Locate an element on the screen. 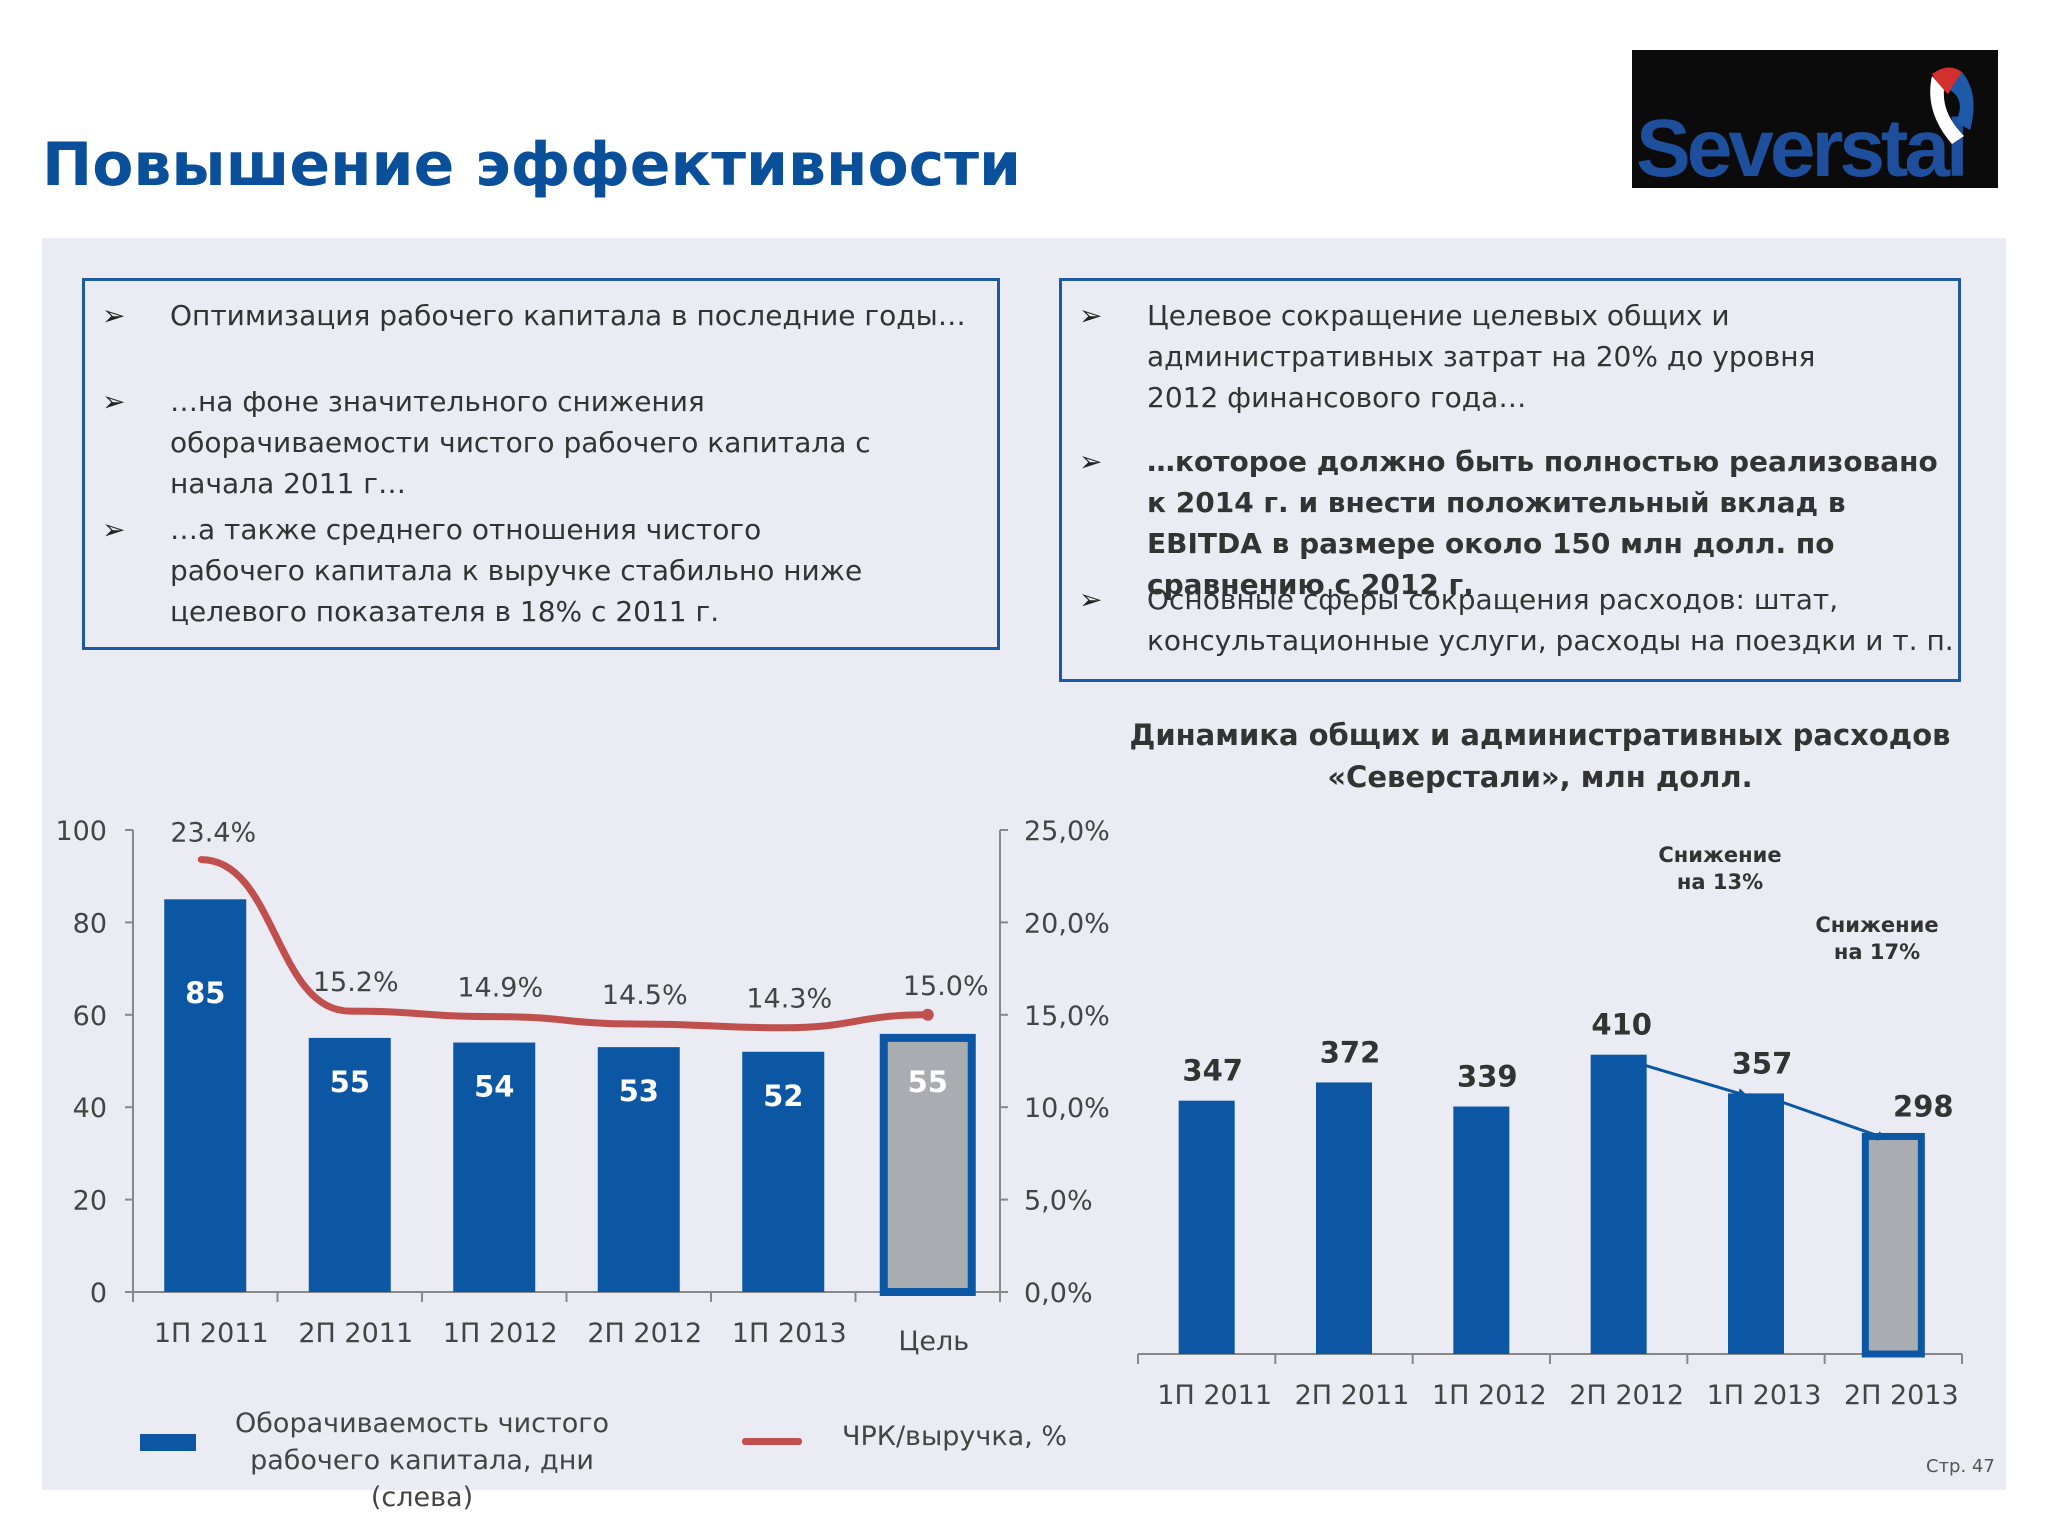 The height and width of the screenshot is (1536, 2048). page-number: Стр. 47 is located at coordinates (1960, 1466).